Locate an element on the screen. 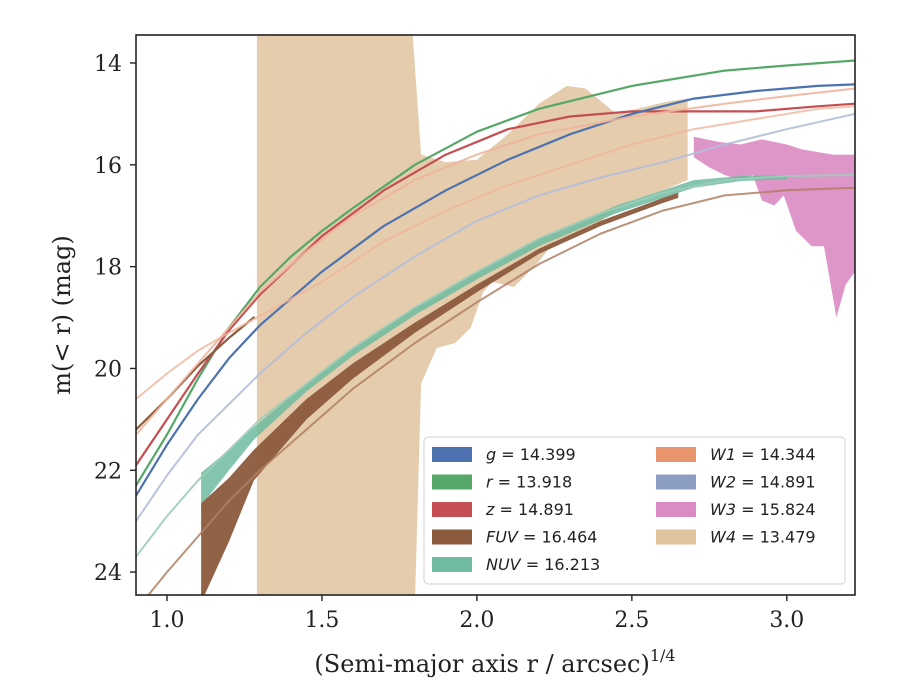 The image size is (900, 700). legend-swatch-w3 is located at coordinates (676, 509).